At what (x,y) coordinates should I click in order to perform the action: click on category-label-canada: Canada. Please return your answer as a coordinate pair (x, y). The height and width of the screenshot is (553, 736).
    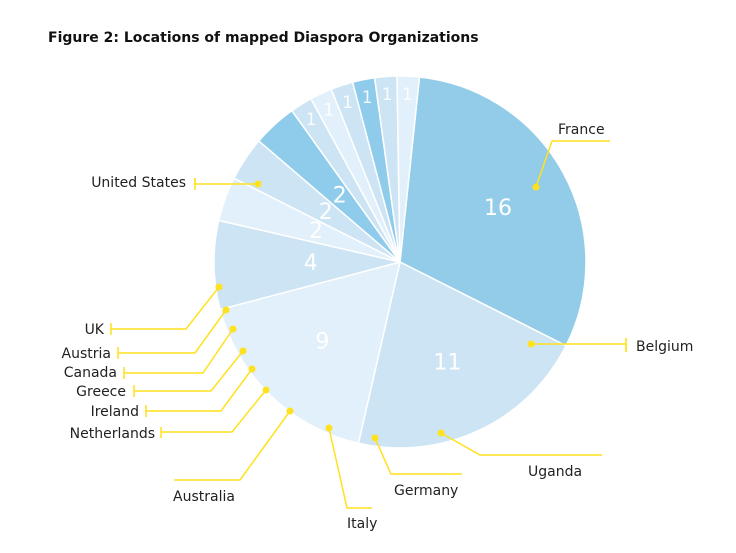
    Looking at the image, I should click on (90, 373).